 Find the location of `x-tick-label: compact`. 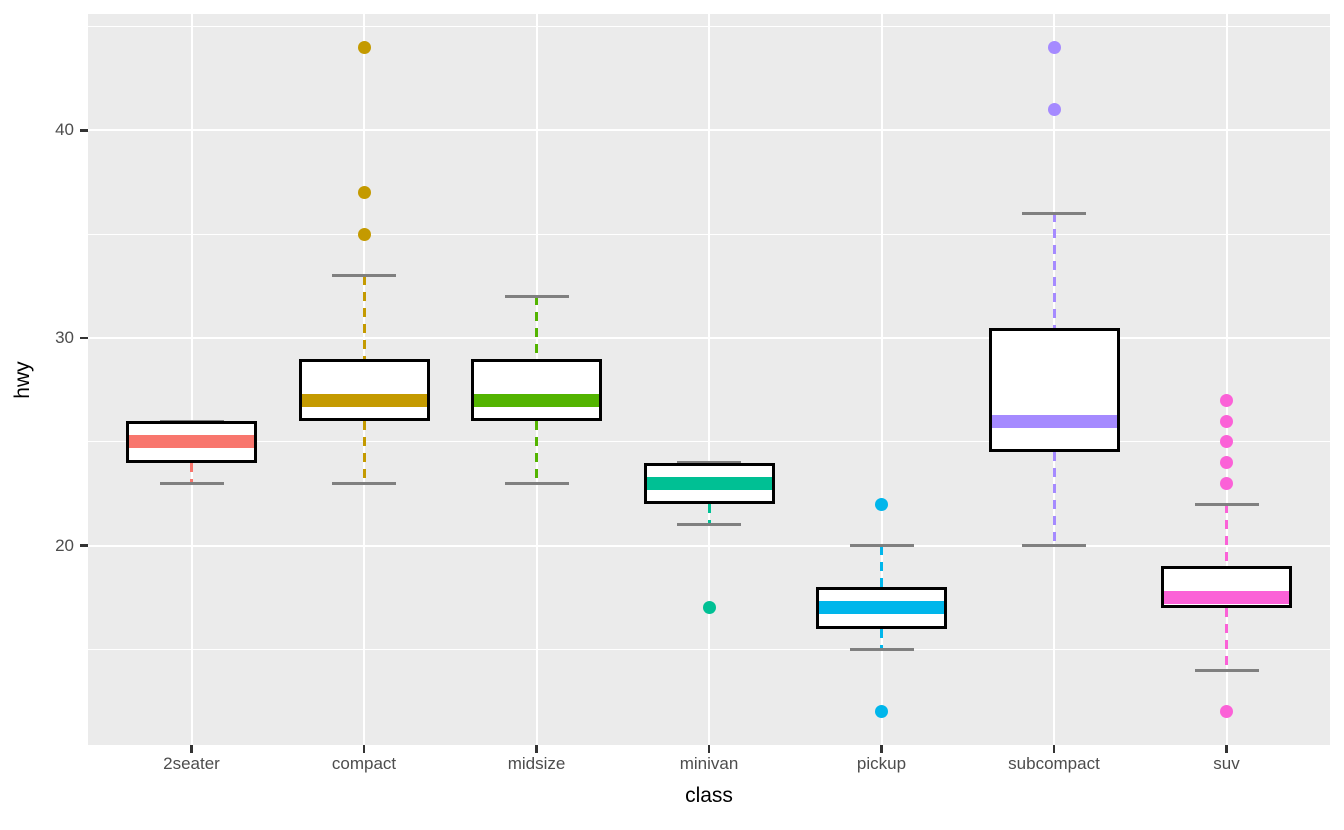

x-tick-label: compact is located at coordinates (364, 763).